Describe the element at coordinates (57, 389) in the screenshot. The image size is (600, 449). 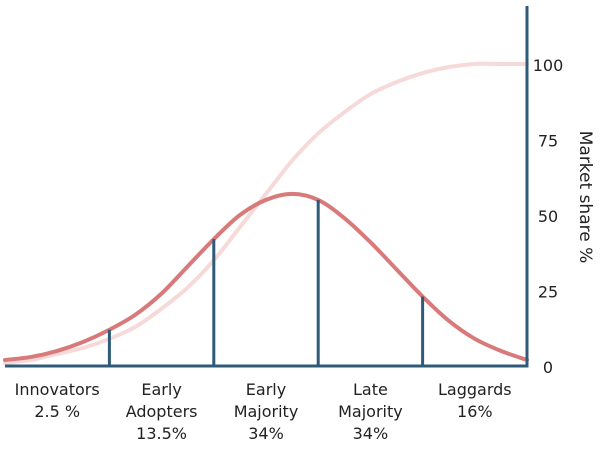
I see `segment-label-line: Innovators` at that location.